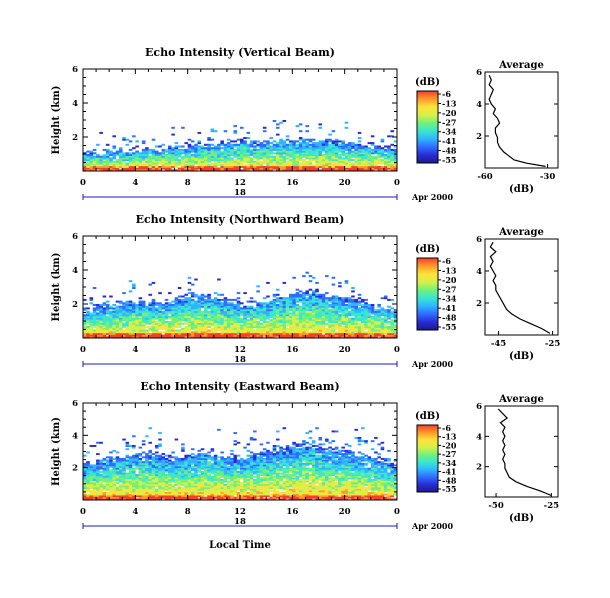  I want to click on x-tick-label: 4, so click(135, 183).